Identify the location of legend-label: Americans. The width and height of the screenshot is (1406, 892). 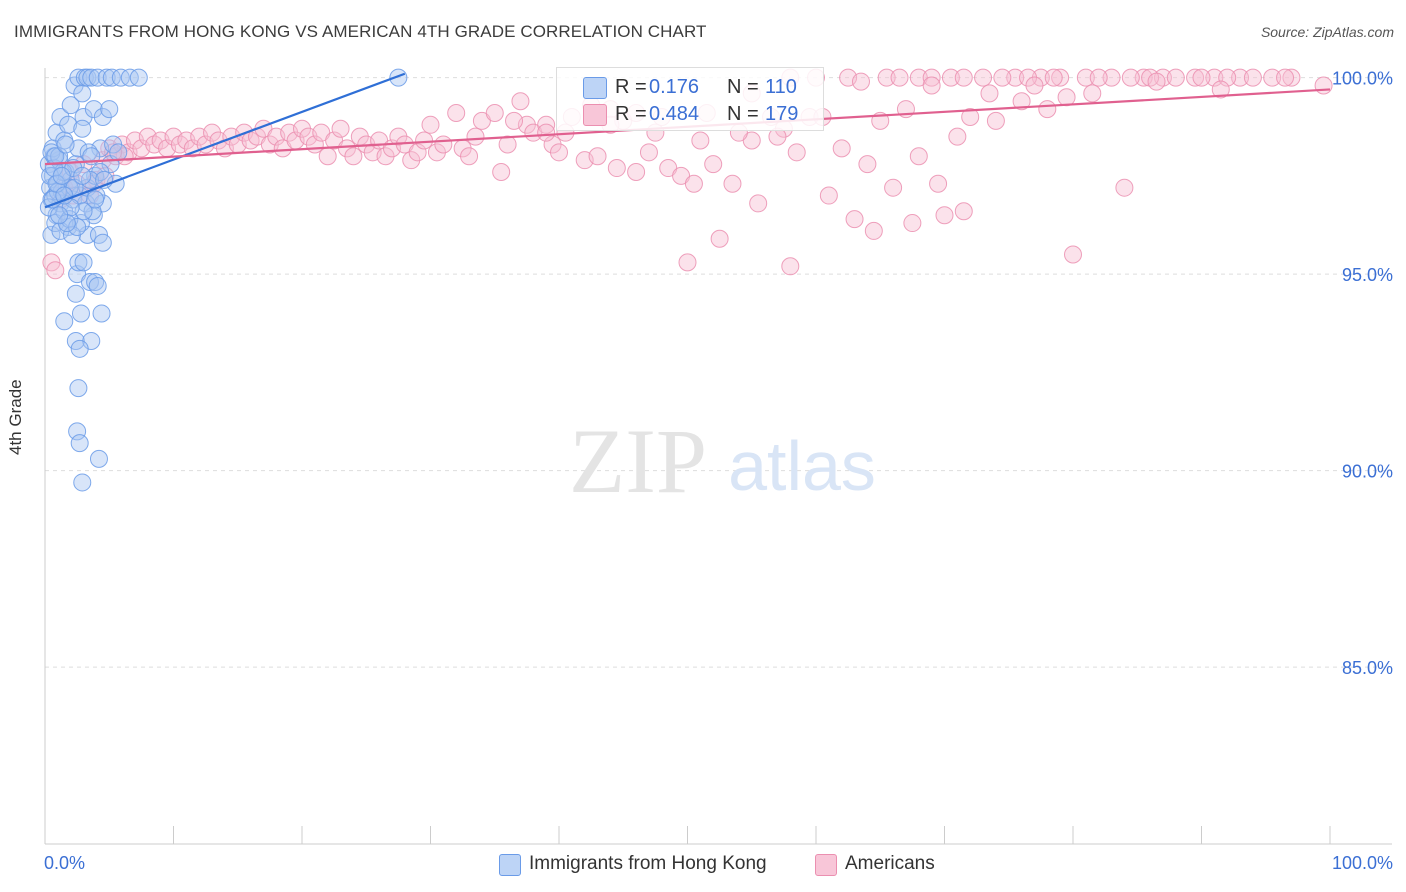
(890, 863).